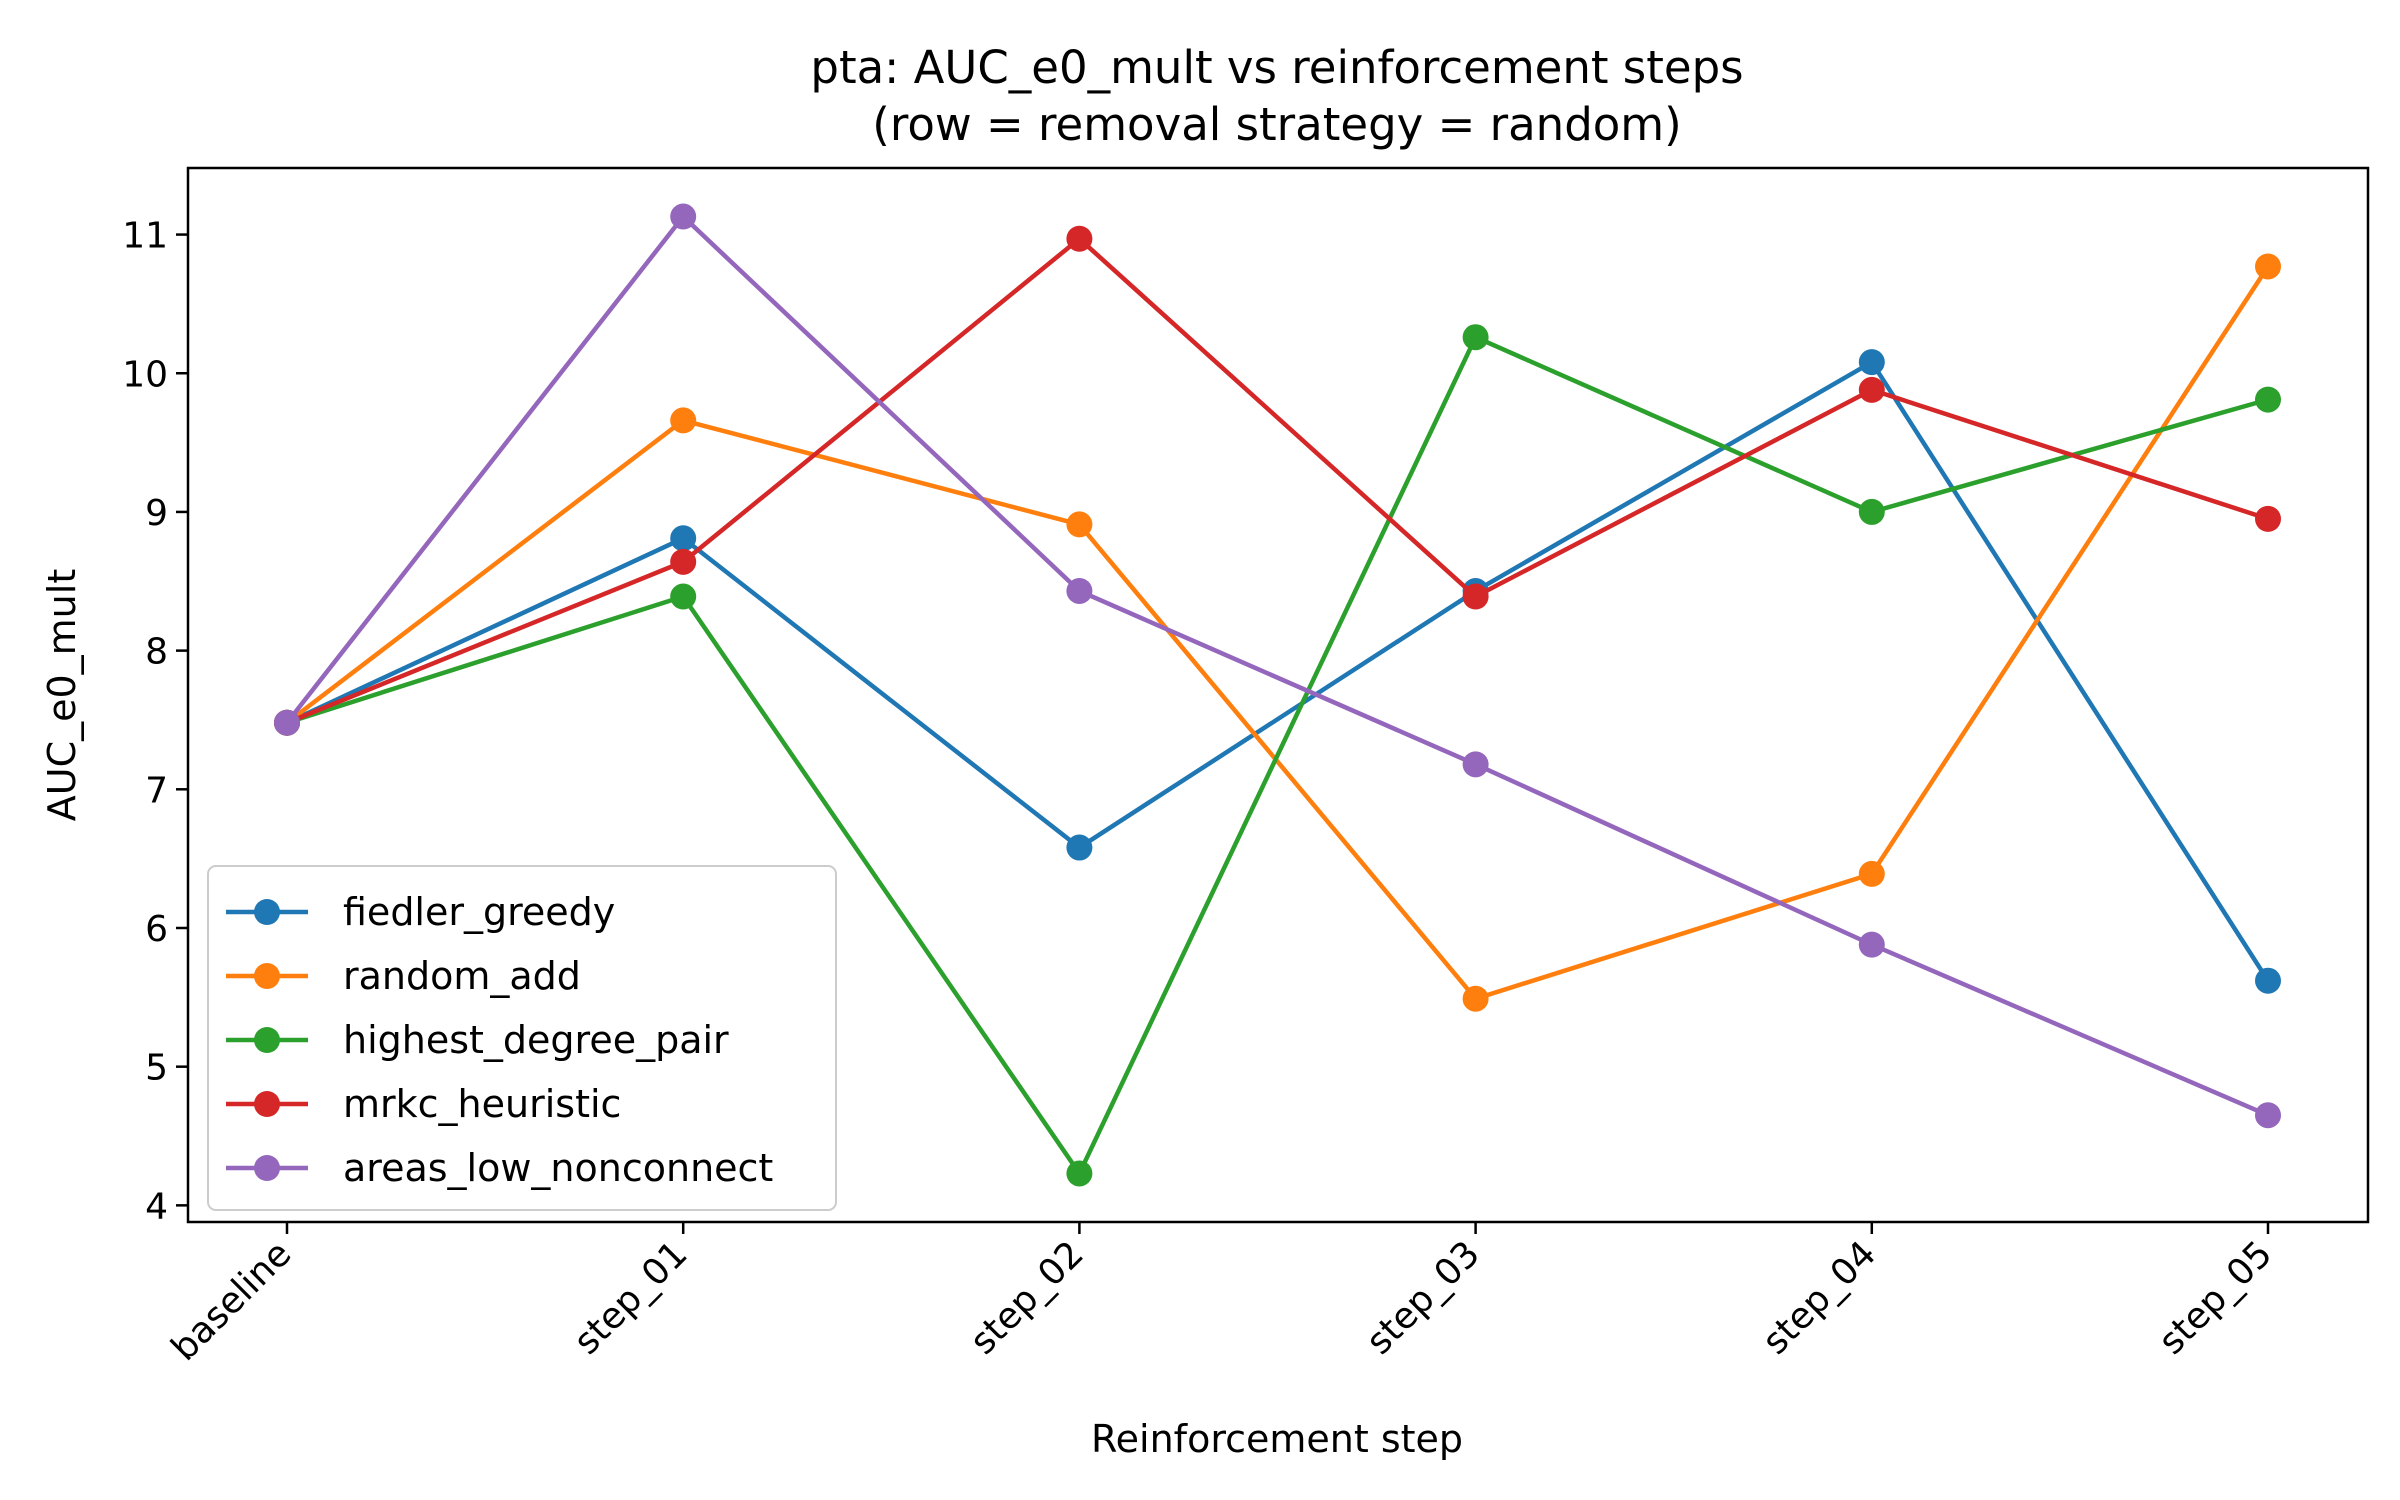 This screenshot has width=2400, height=1500. What do you see at coordinates (62, 695) in the screenshot?
I see `y-axis-label: AUC_e0_mult` at bounding box center [62, 695].